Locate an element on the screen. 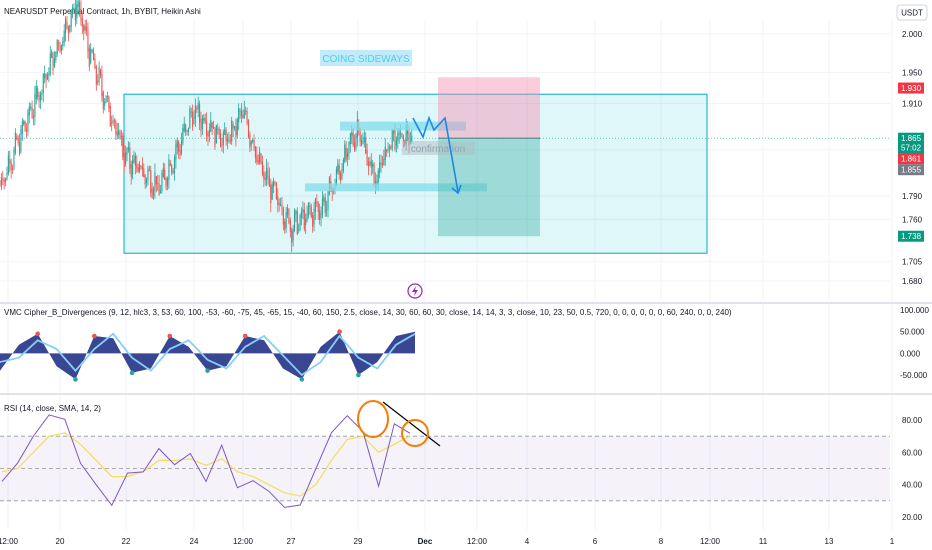 This screenshot has height=550, width=932. short-position-stop-zone is located at coordinates (489, 108).